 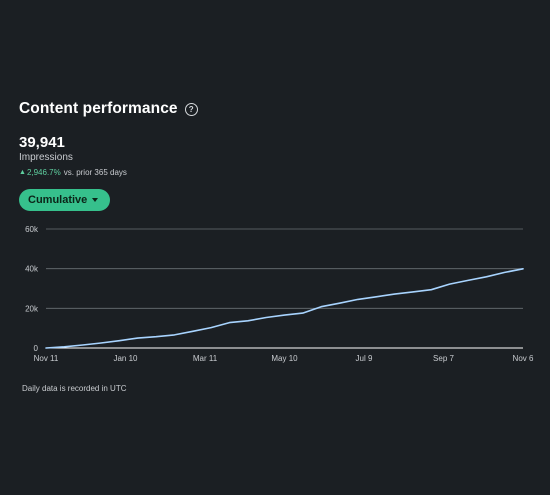 What do you see at coordinates (32, 308) in the screenshot?
I see `y-tick-label: 20k` at bounding box center [32, 308].